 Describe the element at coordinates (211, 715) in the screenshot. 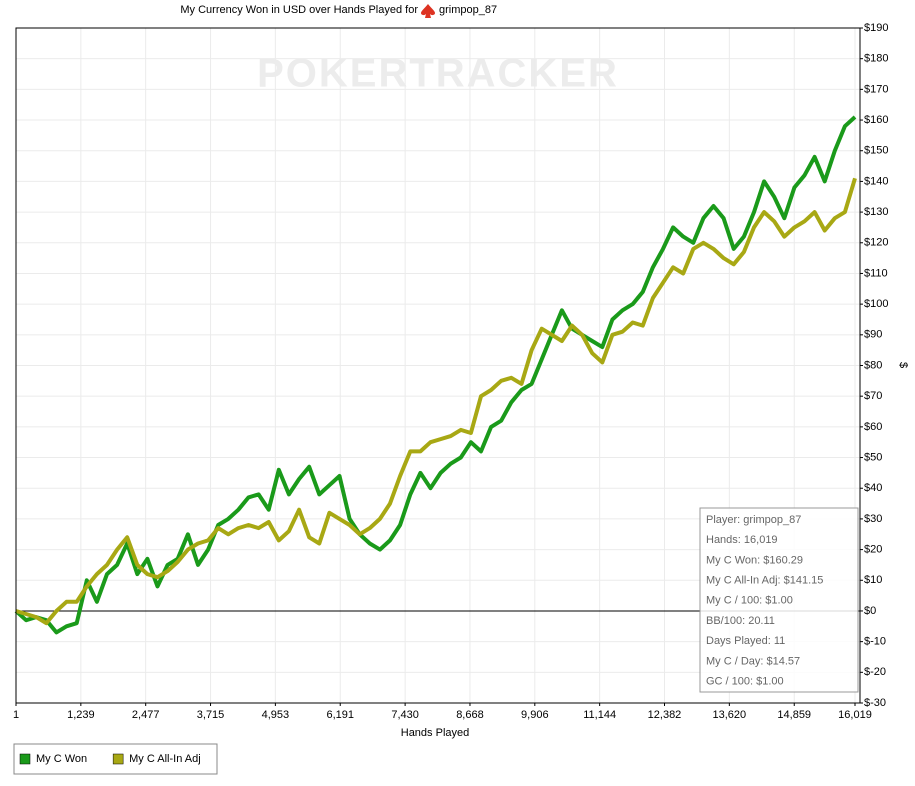

I see `x-tick-label: 3,715` at that location.